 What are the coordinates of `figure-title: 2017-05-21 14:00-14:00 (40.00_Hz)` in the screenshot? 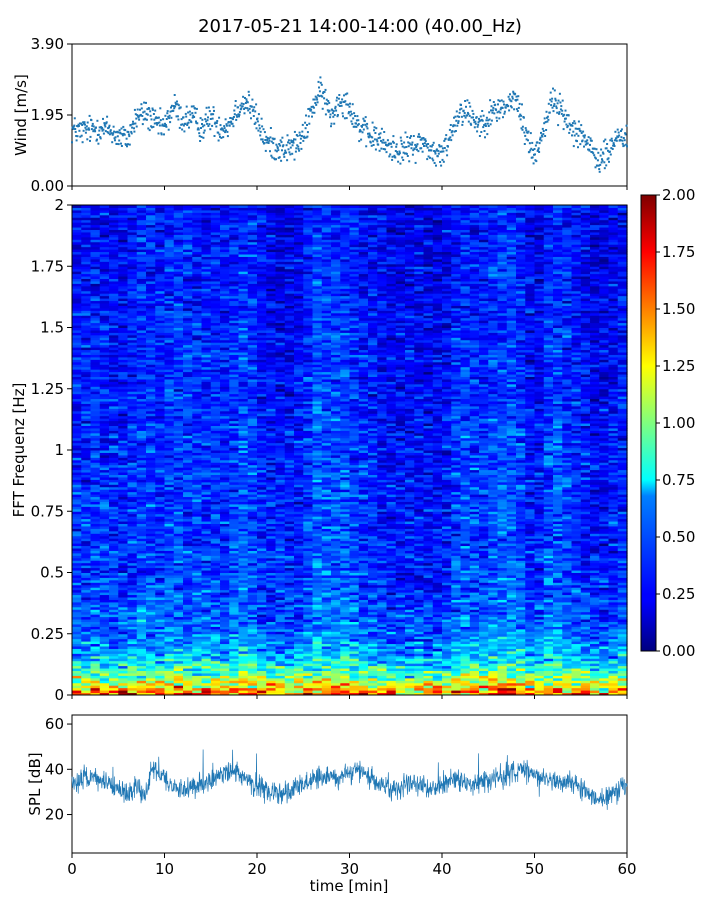 It's located at (360, 26).